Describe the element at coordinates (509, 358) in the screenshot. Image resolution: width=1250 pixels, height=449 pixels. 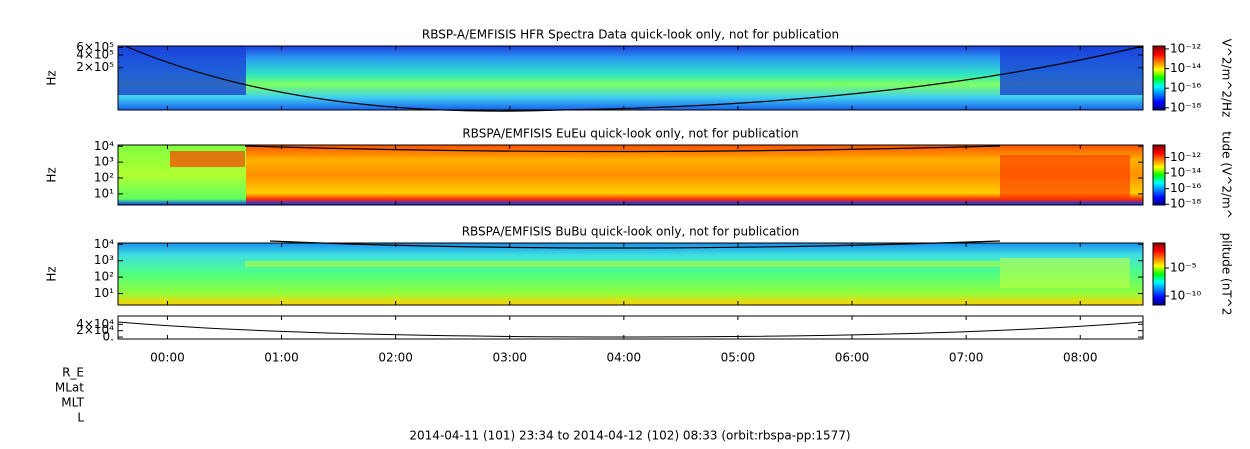
I see `x-tick-label: 03:00` at that location.